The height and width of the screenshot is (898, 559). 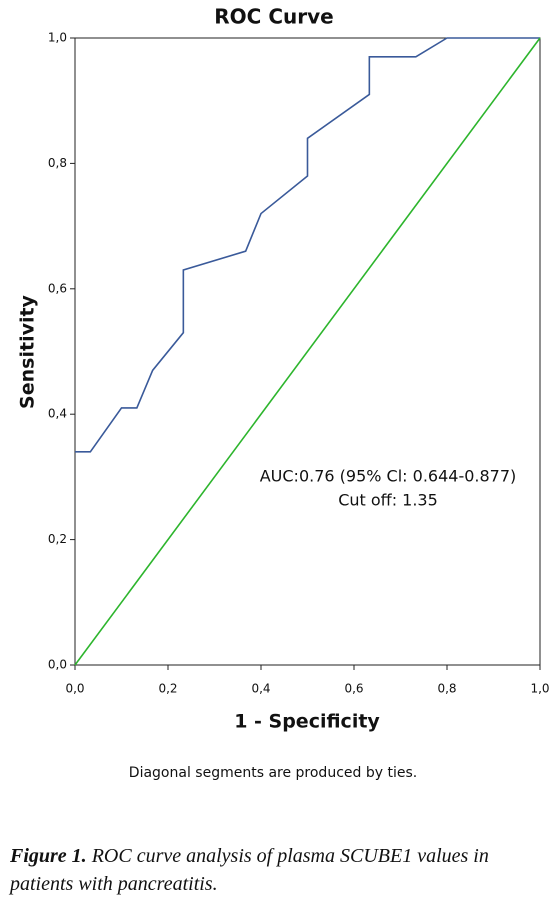 What do you see at coordinates (57, 288) in the screenshot?
I see `y-tick-label: 0,6` at bounding box center [57, 288].